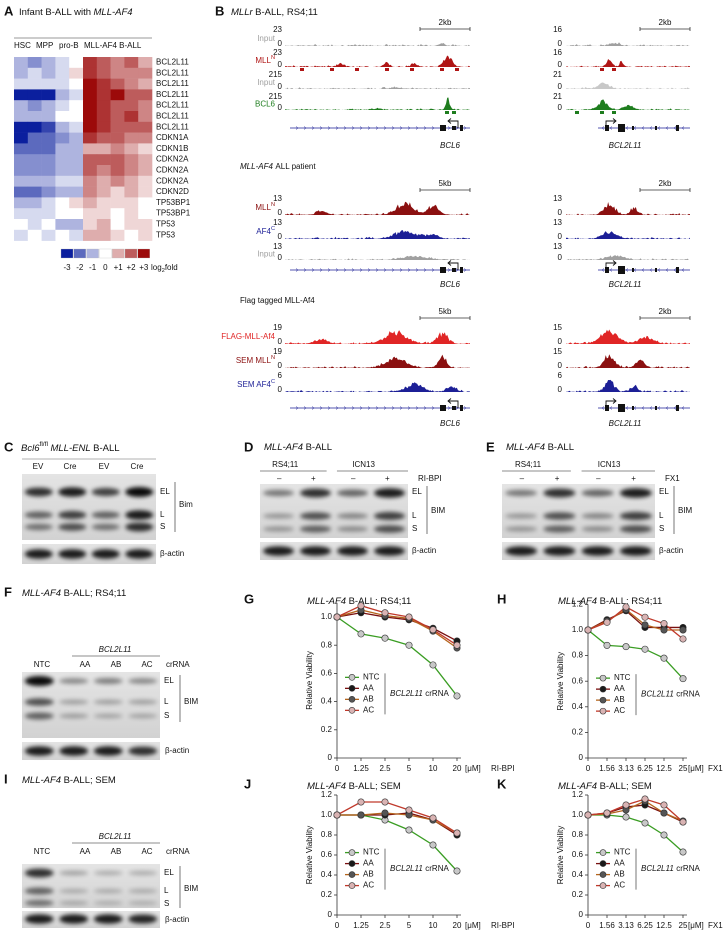 The image size is (725, 933). What do you see at coordinates (280, 107) in the screenshot?
I see `track-min: 0` at bounding box center [280, 107].